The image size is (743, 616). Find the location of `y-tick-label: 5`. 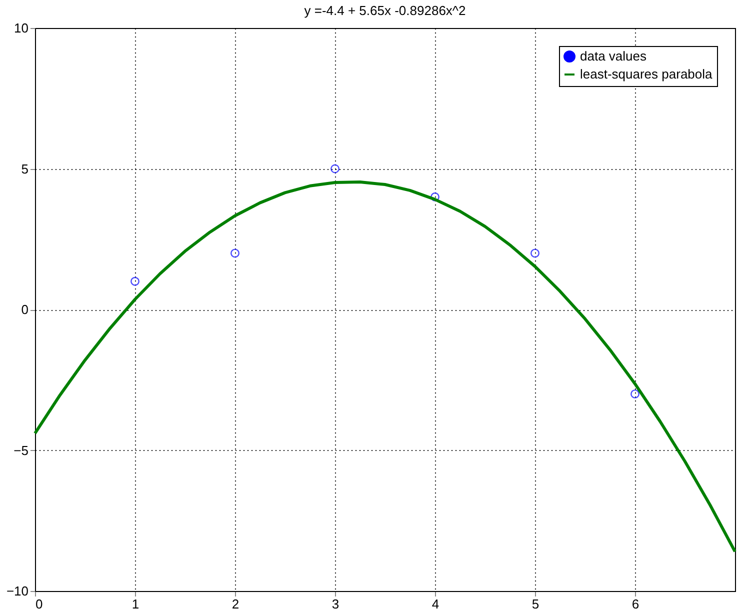

y-tick-label: 5 is located at coordinates (24, 168).